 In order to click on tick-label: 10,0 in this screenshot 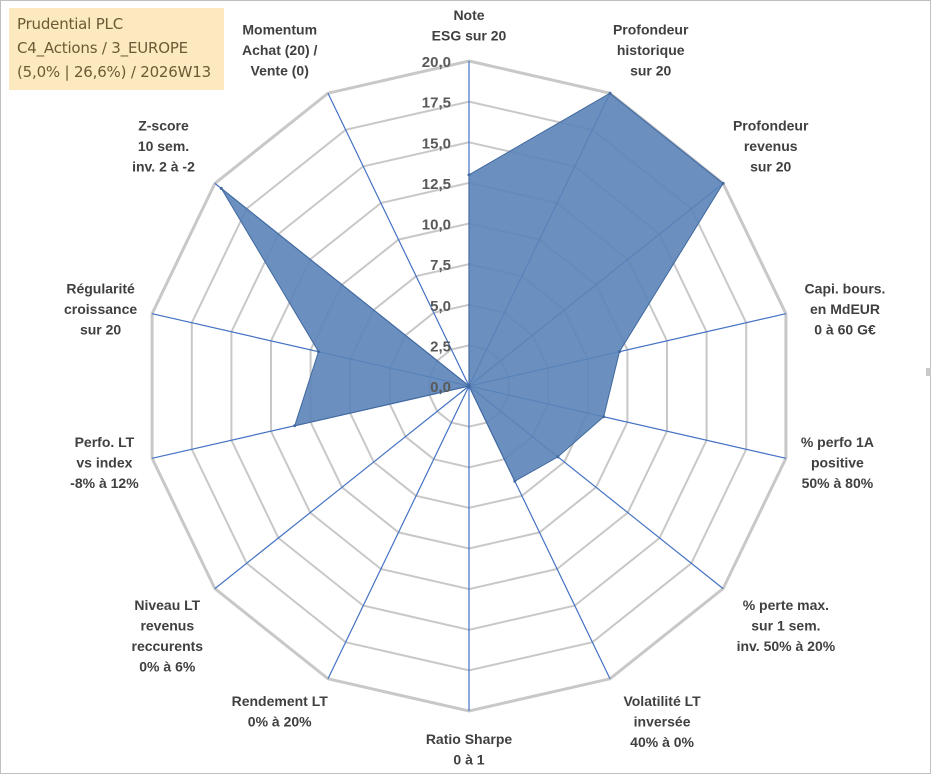, I will do `click(436, 225)`.